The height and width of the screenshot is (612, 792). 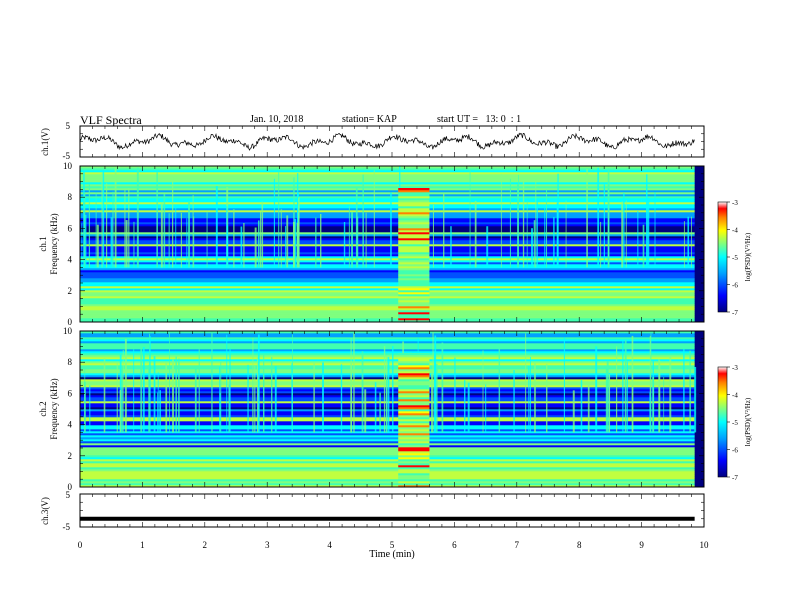 What do you see at coordinates (68, 495) in the screenshot?
I see `ch3-ytick-top: 5` at bounding box center [68, 495].